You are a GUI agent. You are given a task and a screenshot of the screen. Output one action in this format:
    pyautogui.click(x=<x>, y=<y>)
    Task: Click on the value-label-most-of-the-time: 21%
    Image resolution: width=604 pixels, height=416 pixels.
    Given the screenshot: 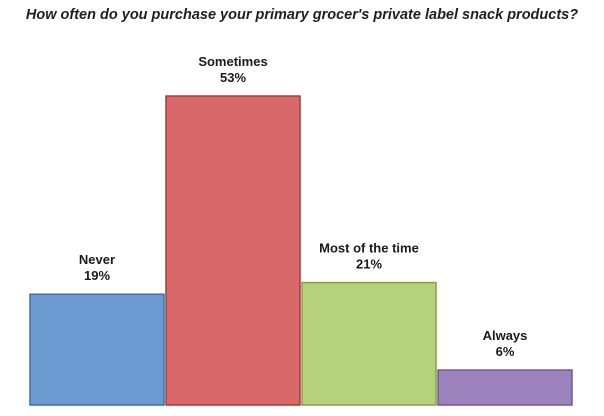 What is the action you would take?
    pyautogui.click(x=369, y=264)
    